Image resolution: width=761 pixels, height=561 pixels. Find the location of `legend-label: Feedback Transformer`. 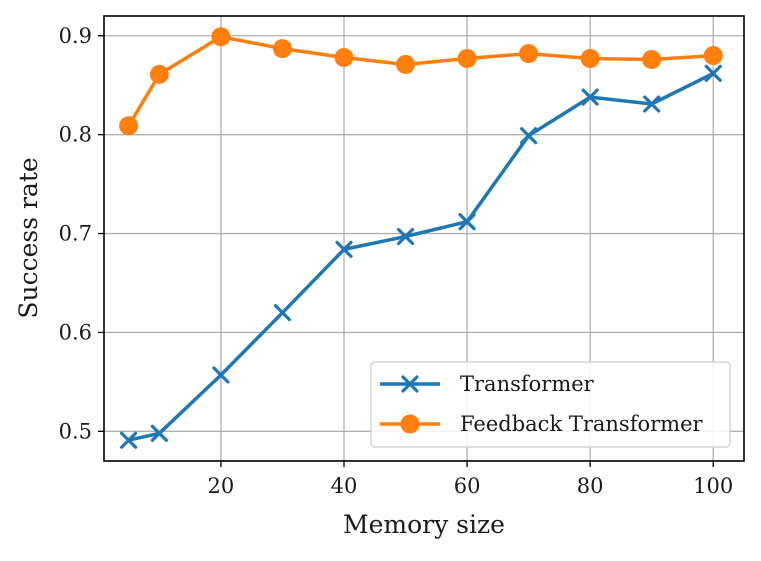

legend-label: Feedback Transformer is located at coordinates (582, 424).